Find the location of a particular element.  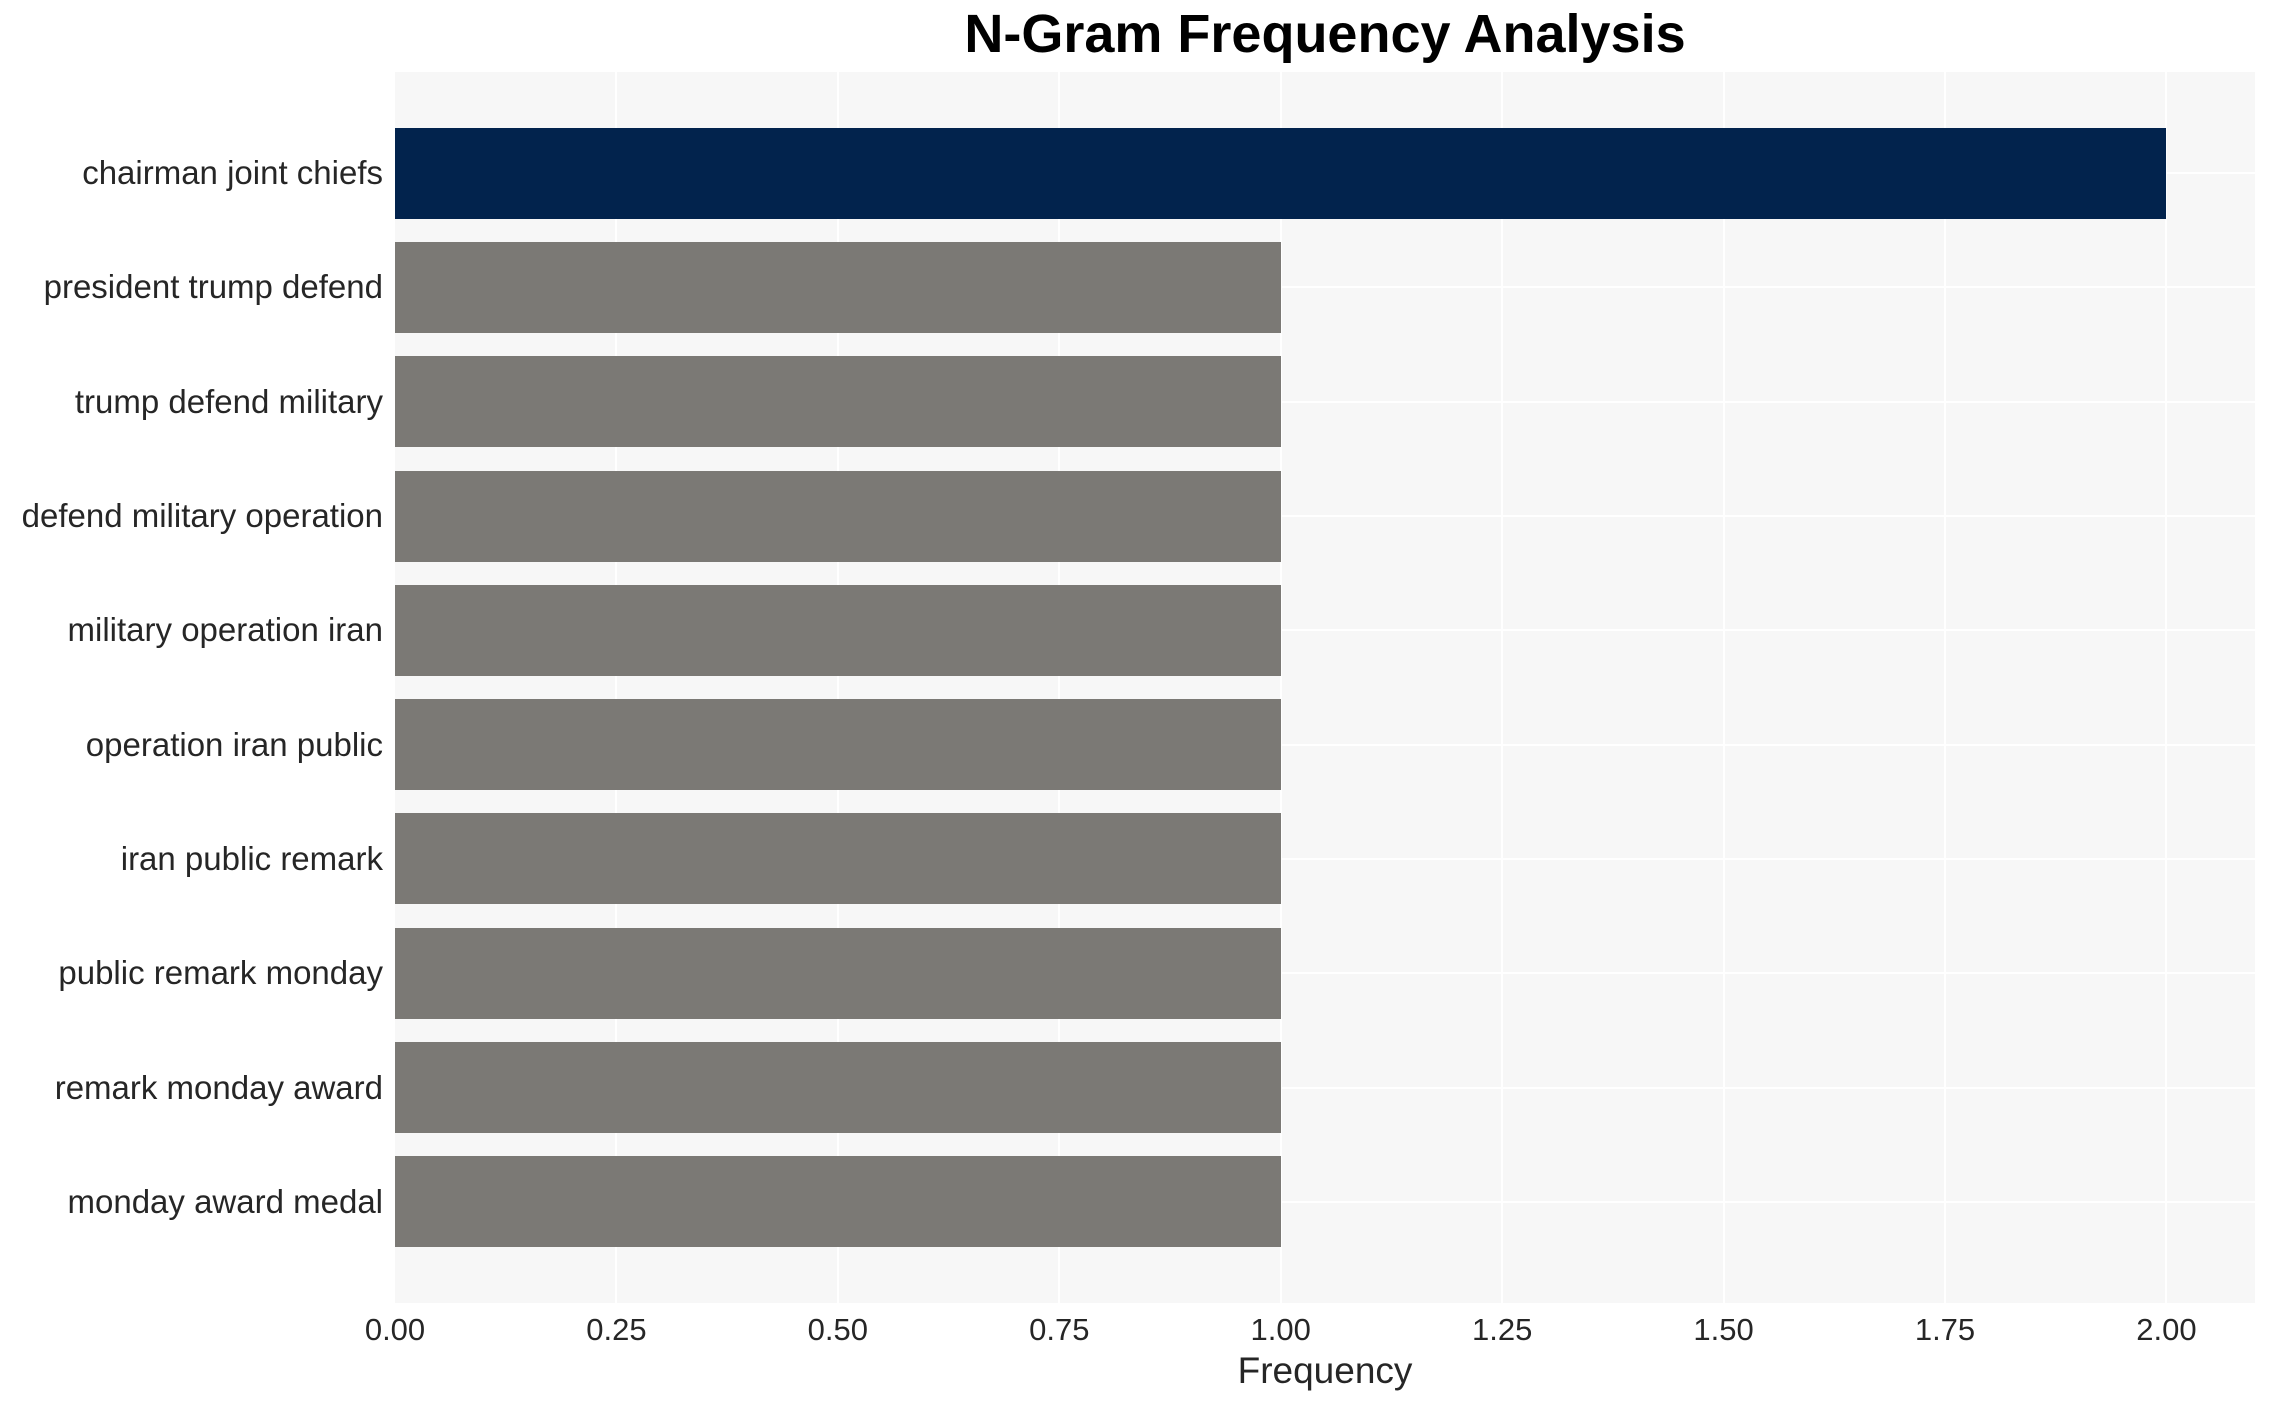

x-axis-label: Frequency is located at coordinates (1325, 1370).